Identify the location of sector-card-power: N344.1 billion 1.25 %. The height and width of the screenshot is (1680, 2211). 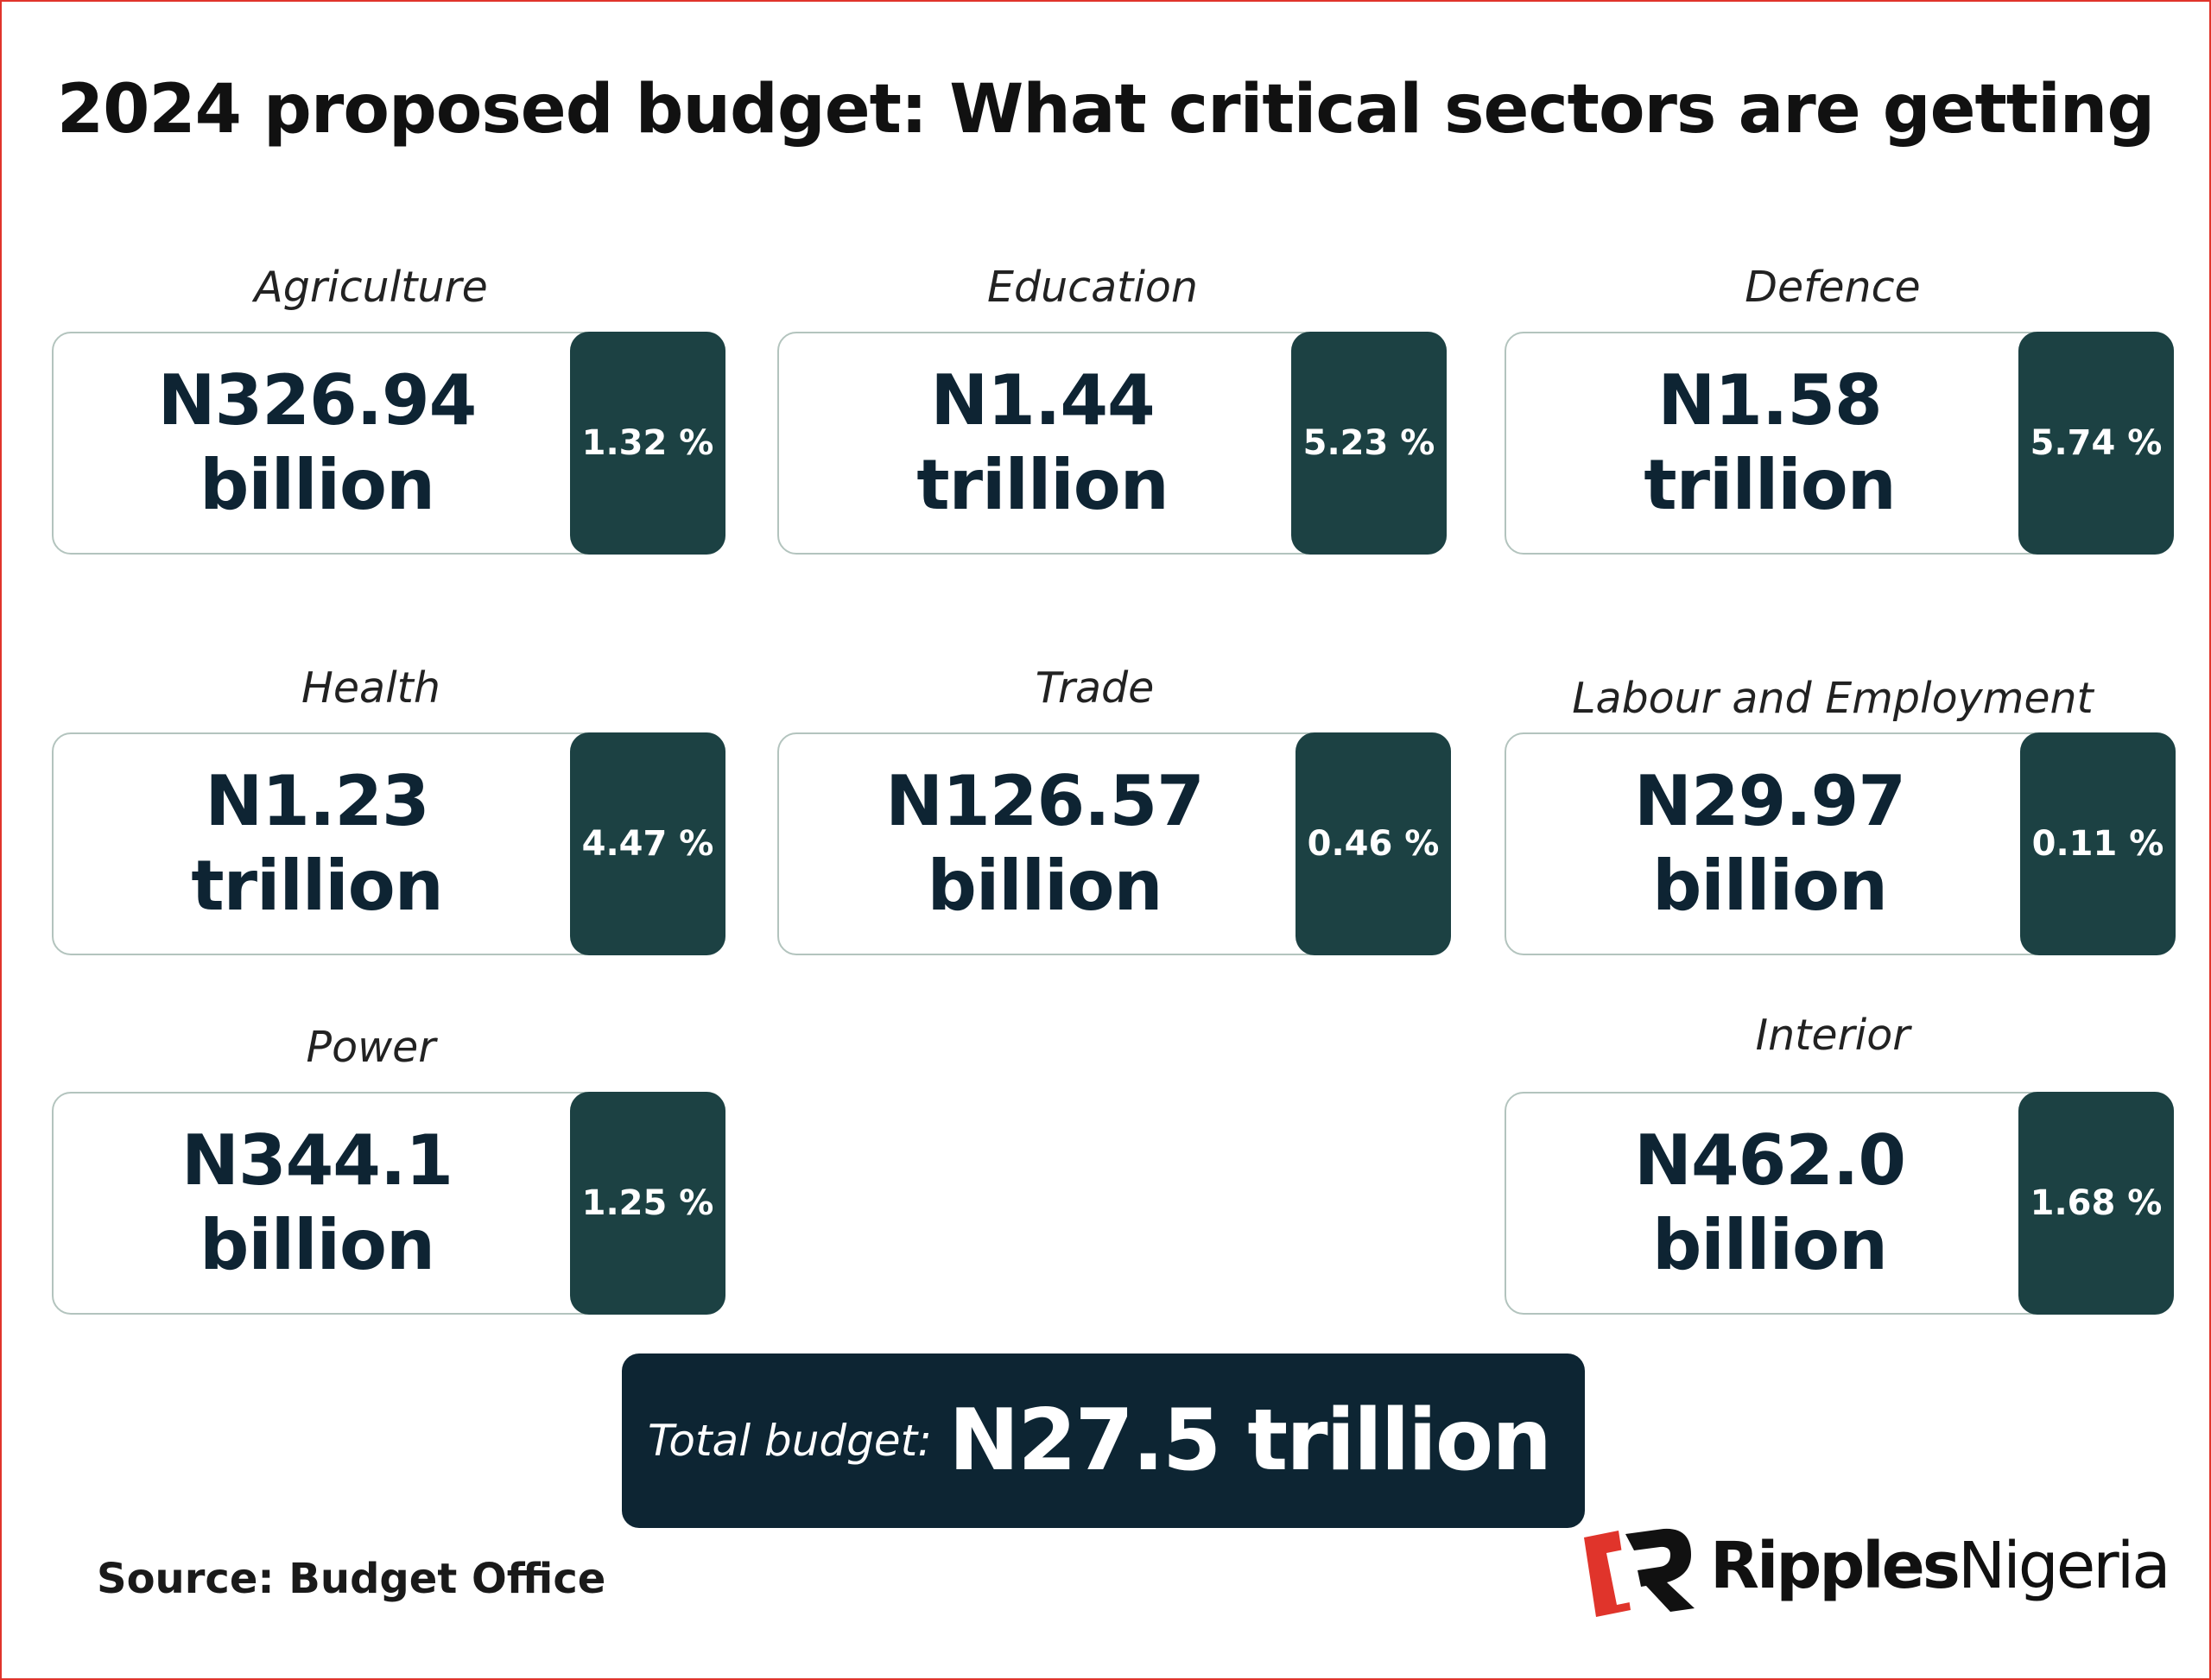
(388, 1203).